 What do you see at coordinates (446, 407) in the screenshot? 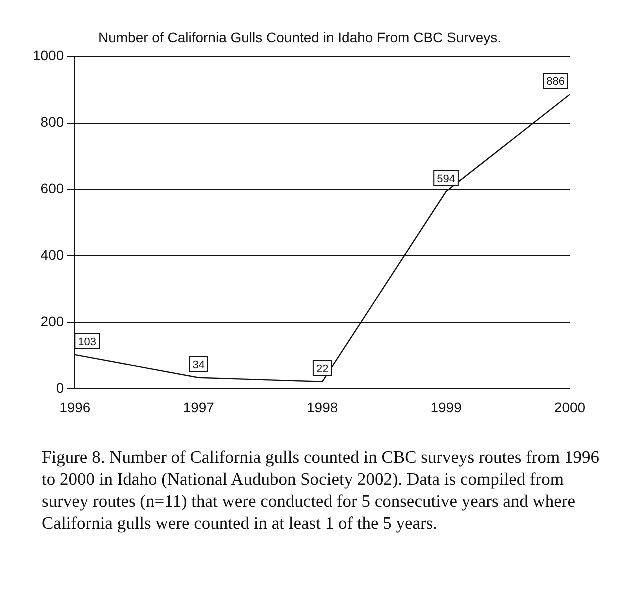
I see `x-tick-label: 1999` at bounding box center [446, 407].